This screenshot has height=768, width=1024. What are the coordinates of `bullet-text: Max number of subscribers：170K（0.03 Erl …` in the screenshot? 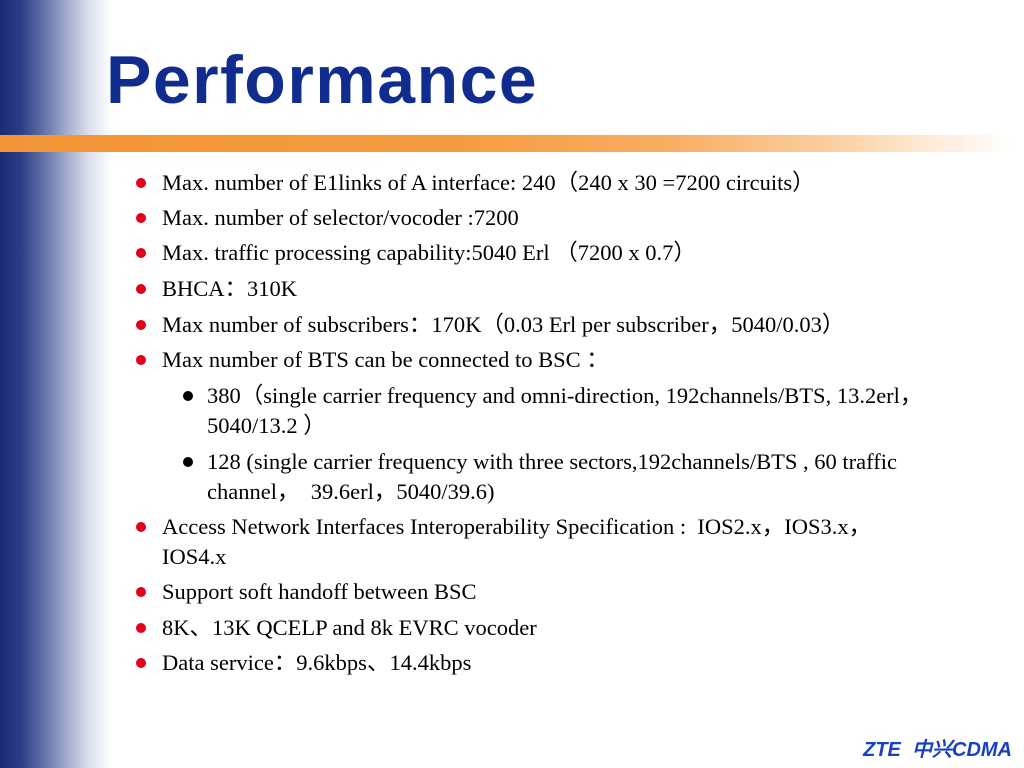 It's located at (503, 325).